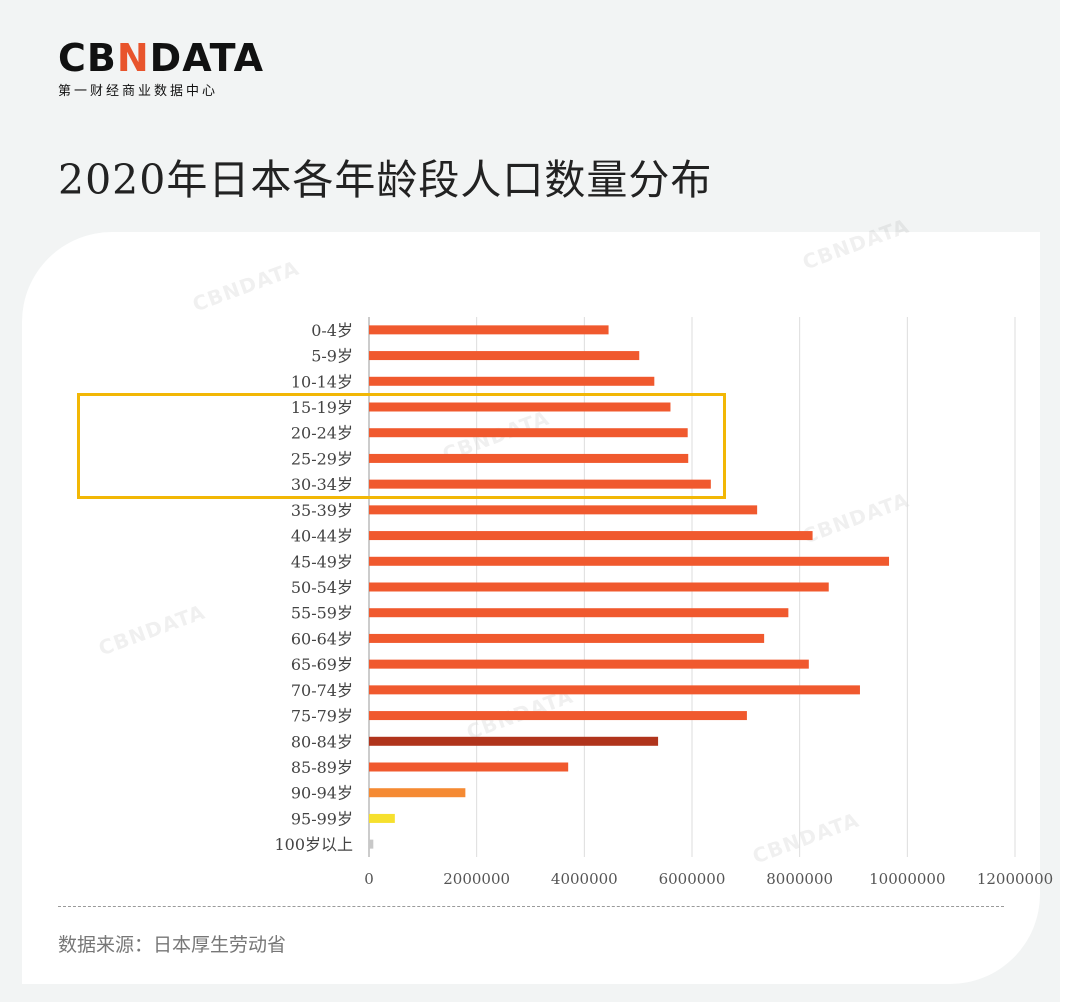  Describe the element at coordinates (322, 407) in the screenshot. I see `category-label: 15-19岁` at that location.